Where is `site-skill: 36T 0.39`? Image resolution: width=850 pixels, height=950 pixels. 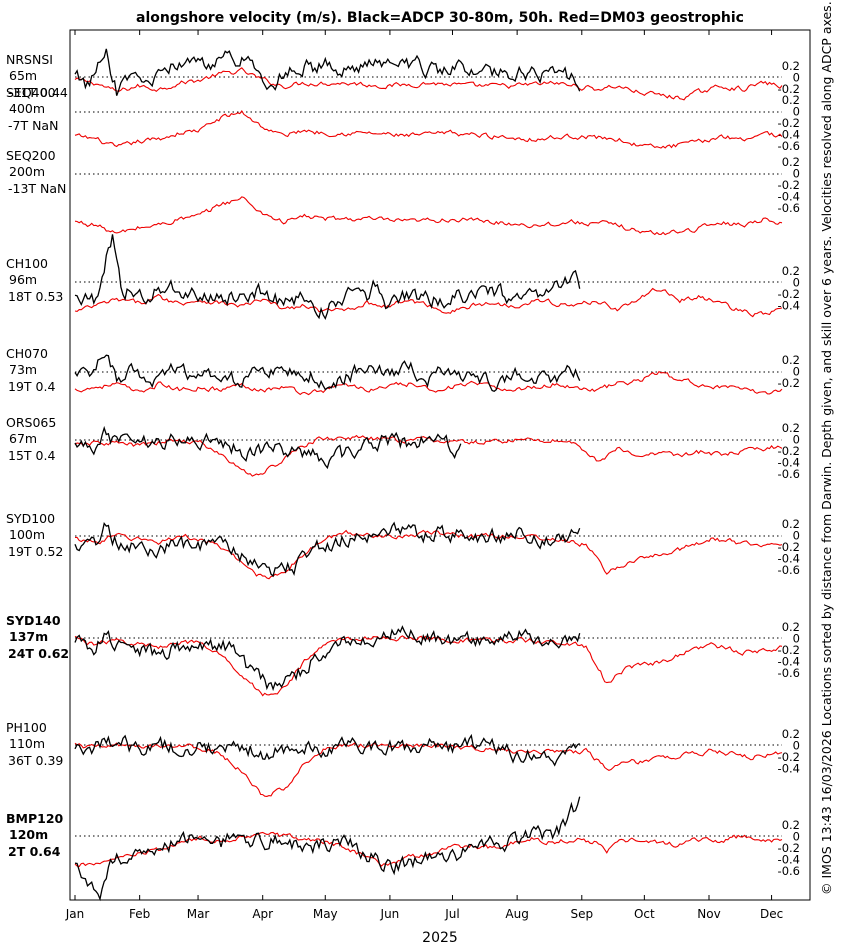
site-skill: 36T 0.39 is located at coordinates (35, 760).